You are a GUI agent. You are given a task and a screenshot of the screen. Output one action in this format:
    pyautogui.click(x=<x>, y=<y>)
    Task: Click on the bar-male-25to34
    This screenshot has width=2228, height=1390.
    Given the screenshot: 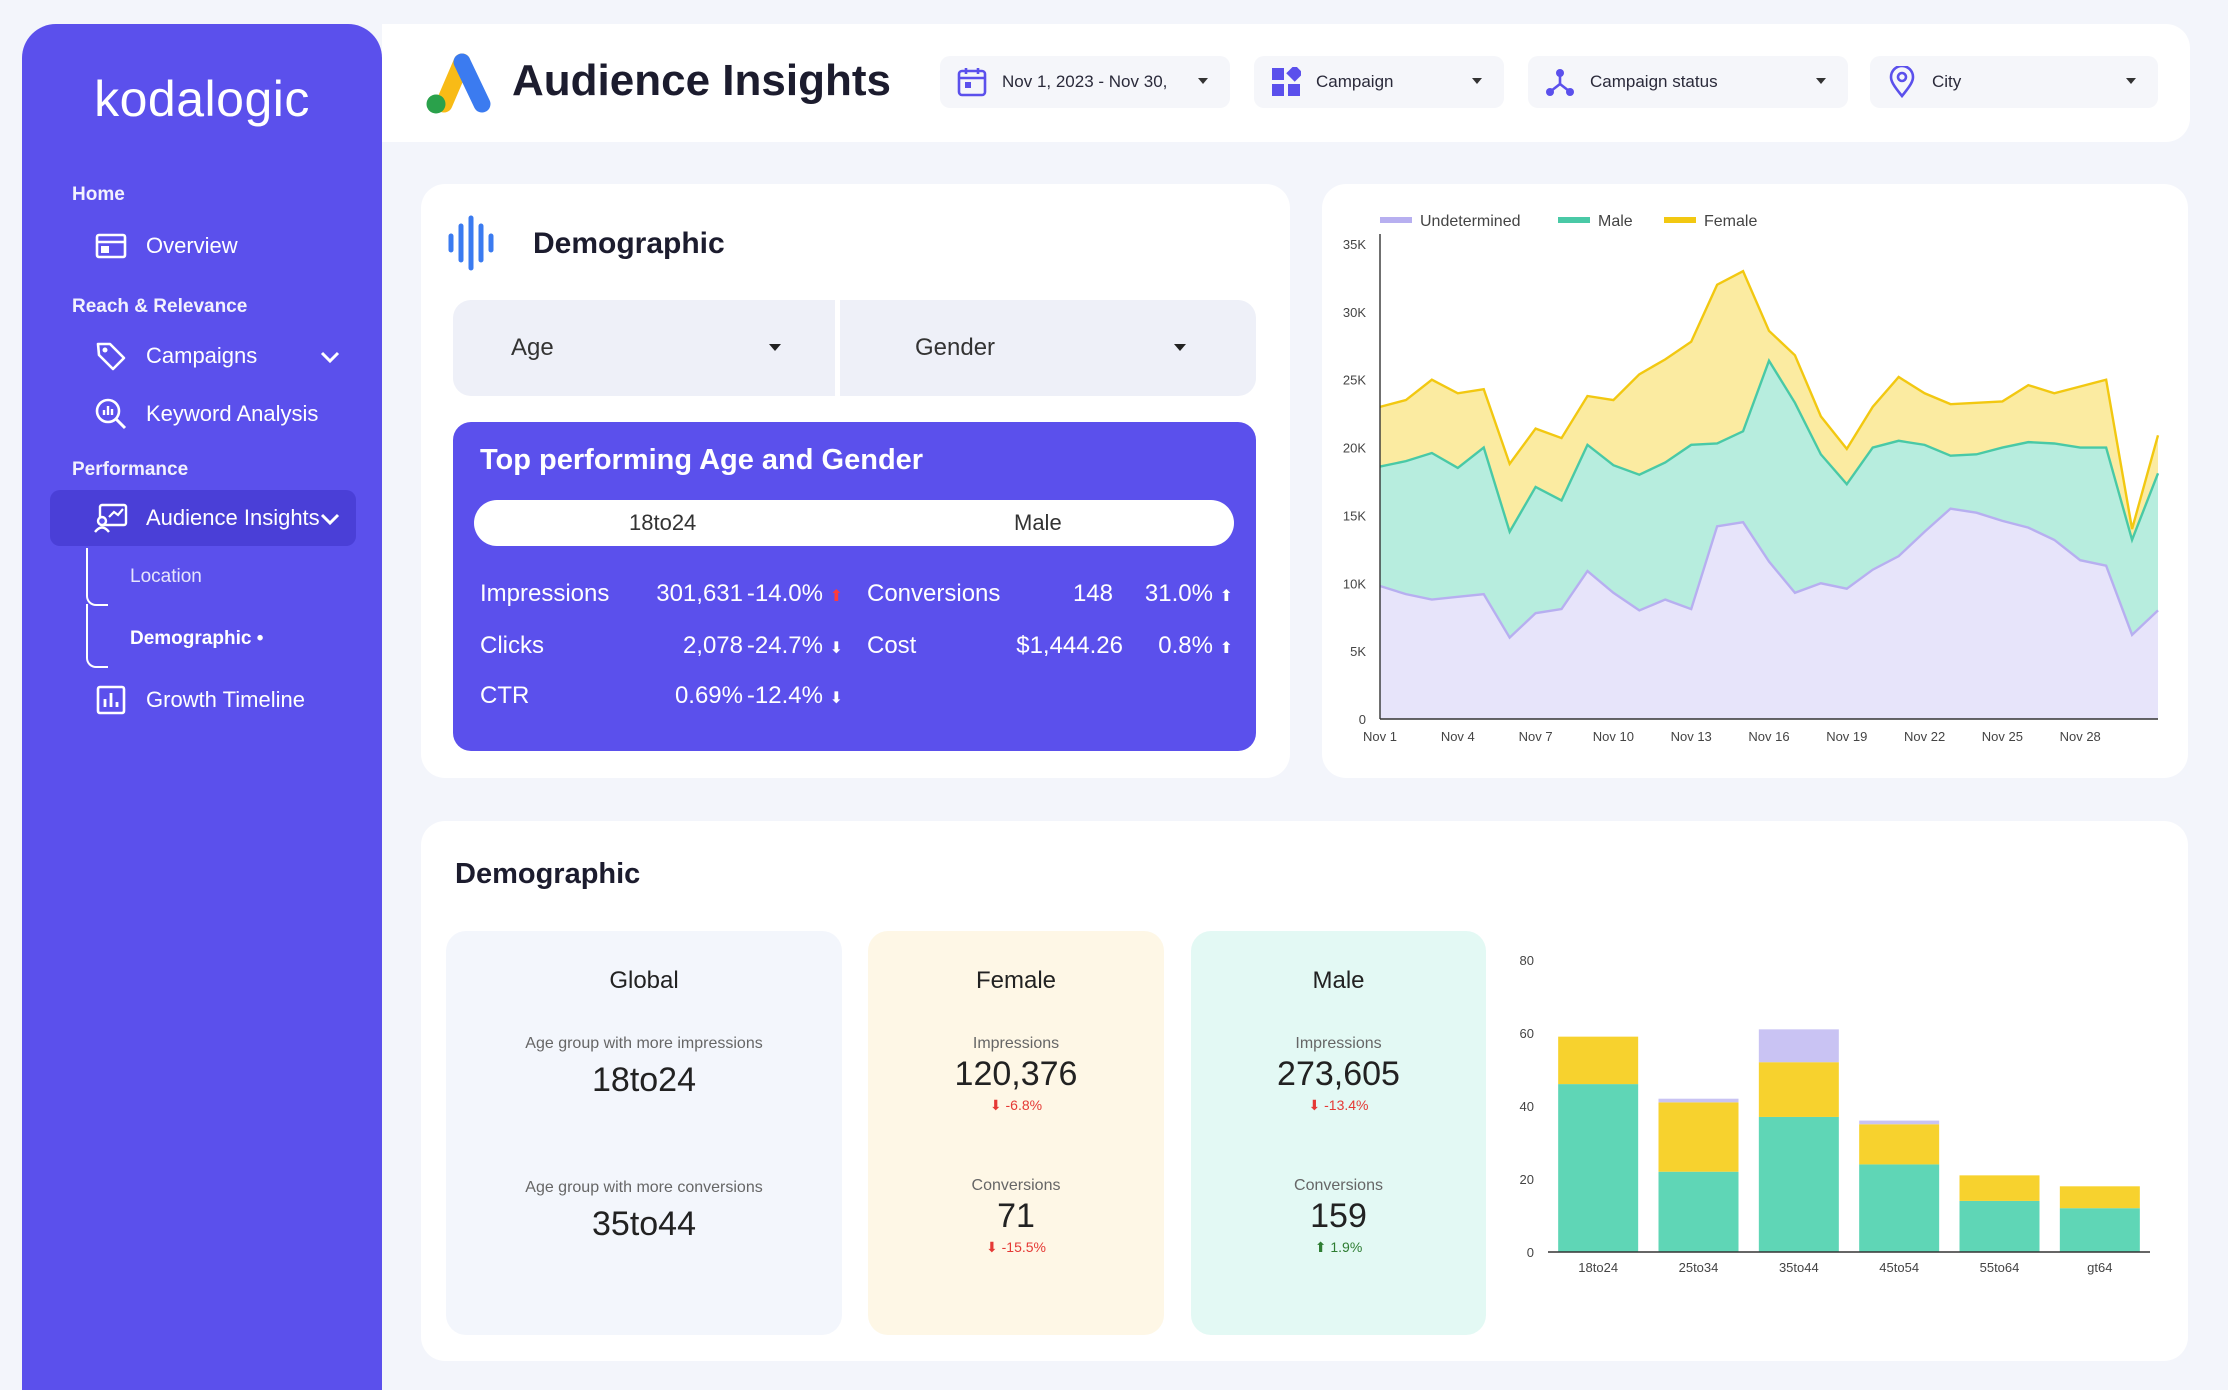 What is the action you would take?
    pyautogui.click(x=1698, y=1211)
    